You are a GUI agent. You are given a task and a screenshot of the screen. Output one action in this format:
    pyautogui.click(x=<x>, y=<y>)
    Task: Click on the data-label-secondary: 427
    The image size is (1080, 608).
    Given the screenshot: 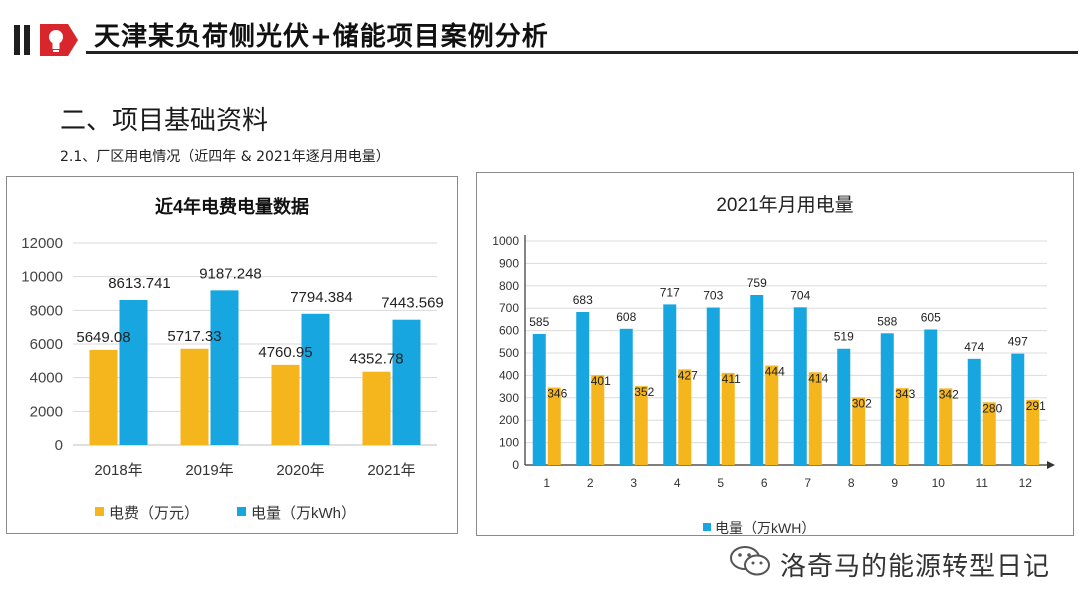 What is the action you would take?
    pyautogui.click(x=688, y=375)
    